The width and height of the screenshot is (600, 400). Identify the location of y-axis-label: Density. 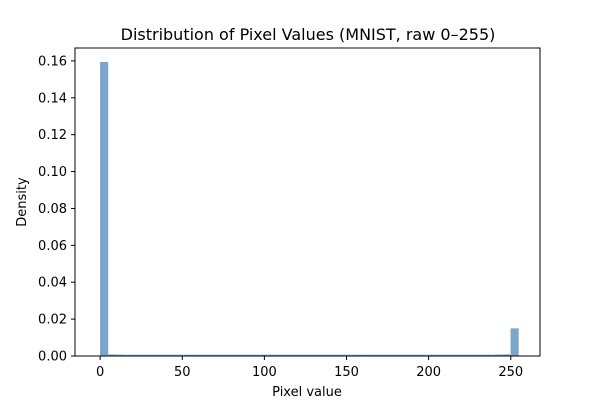
(22, 202).